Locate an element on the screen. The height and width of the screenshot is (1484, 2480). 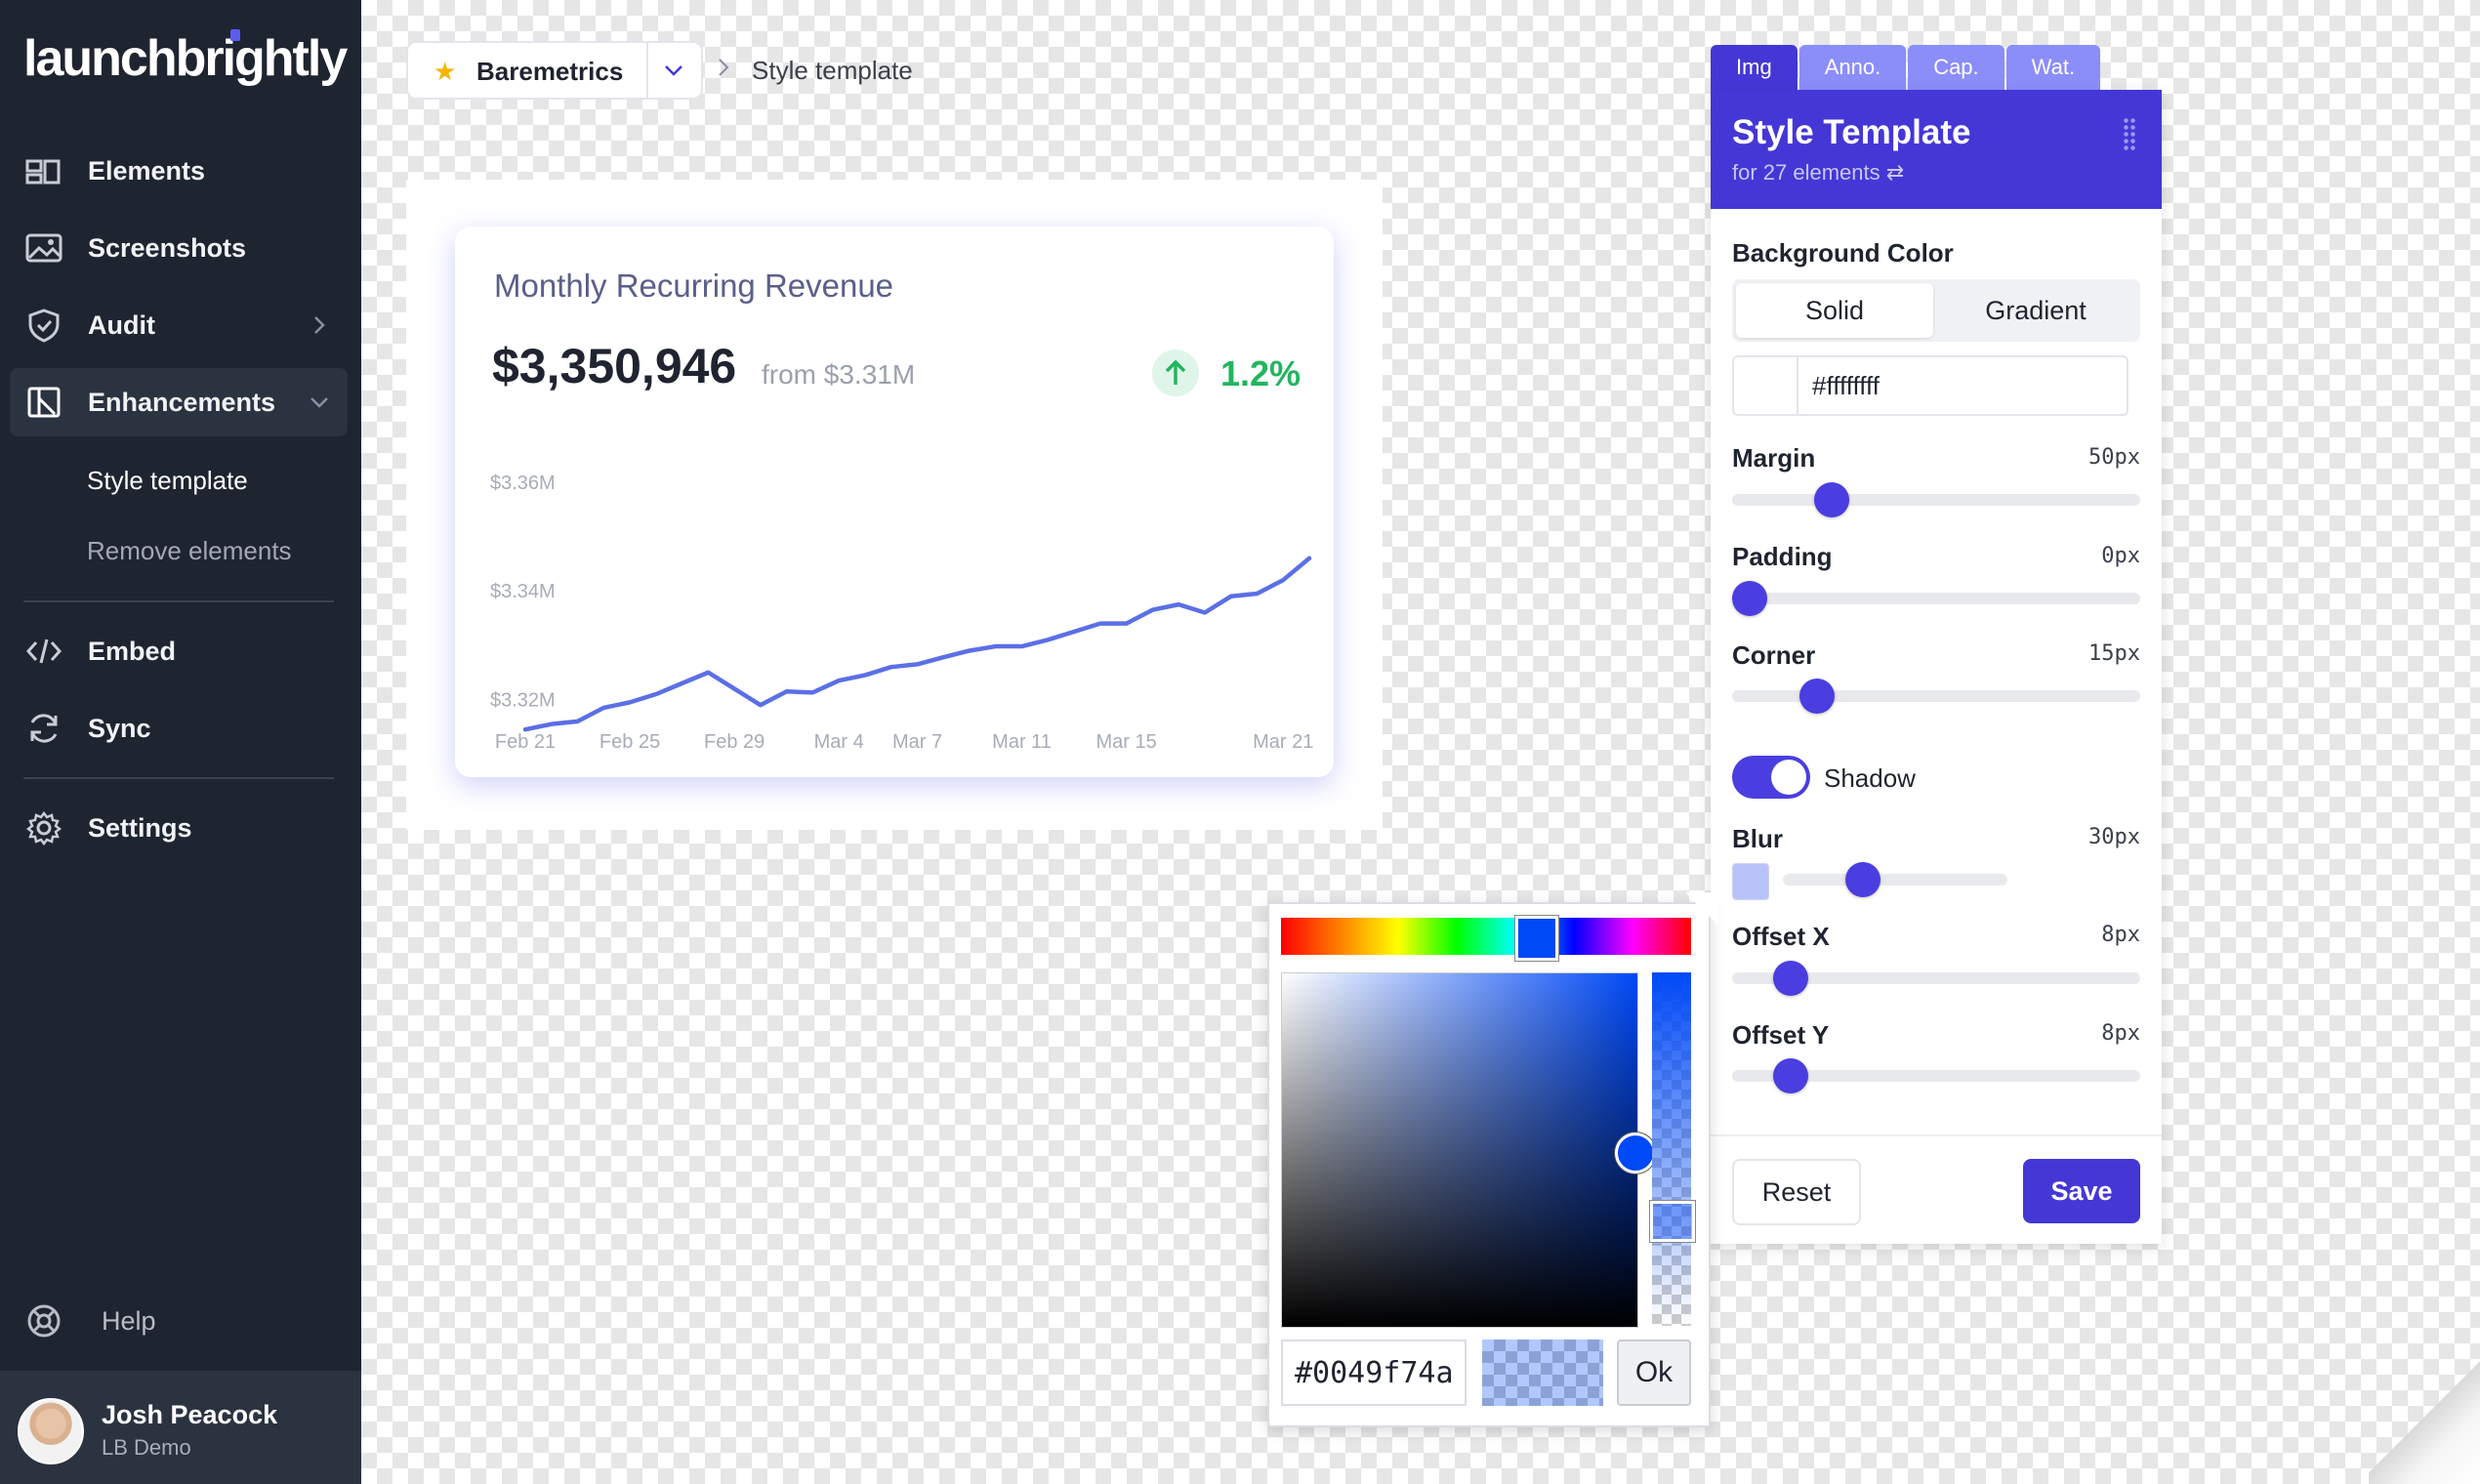
user-org: LB Demo is located at coordinates (146, 1448).